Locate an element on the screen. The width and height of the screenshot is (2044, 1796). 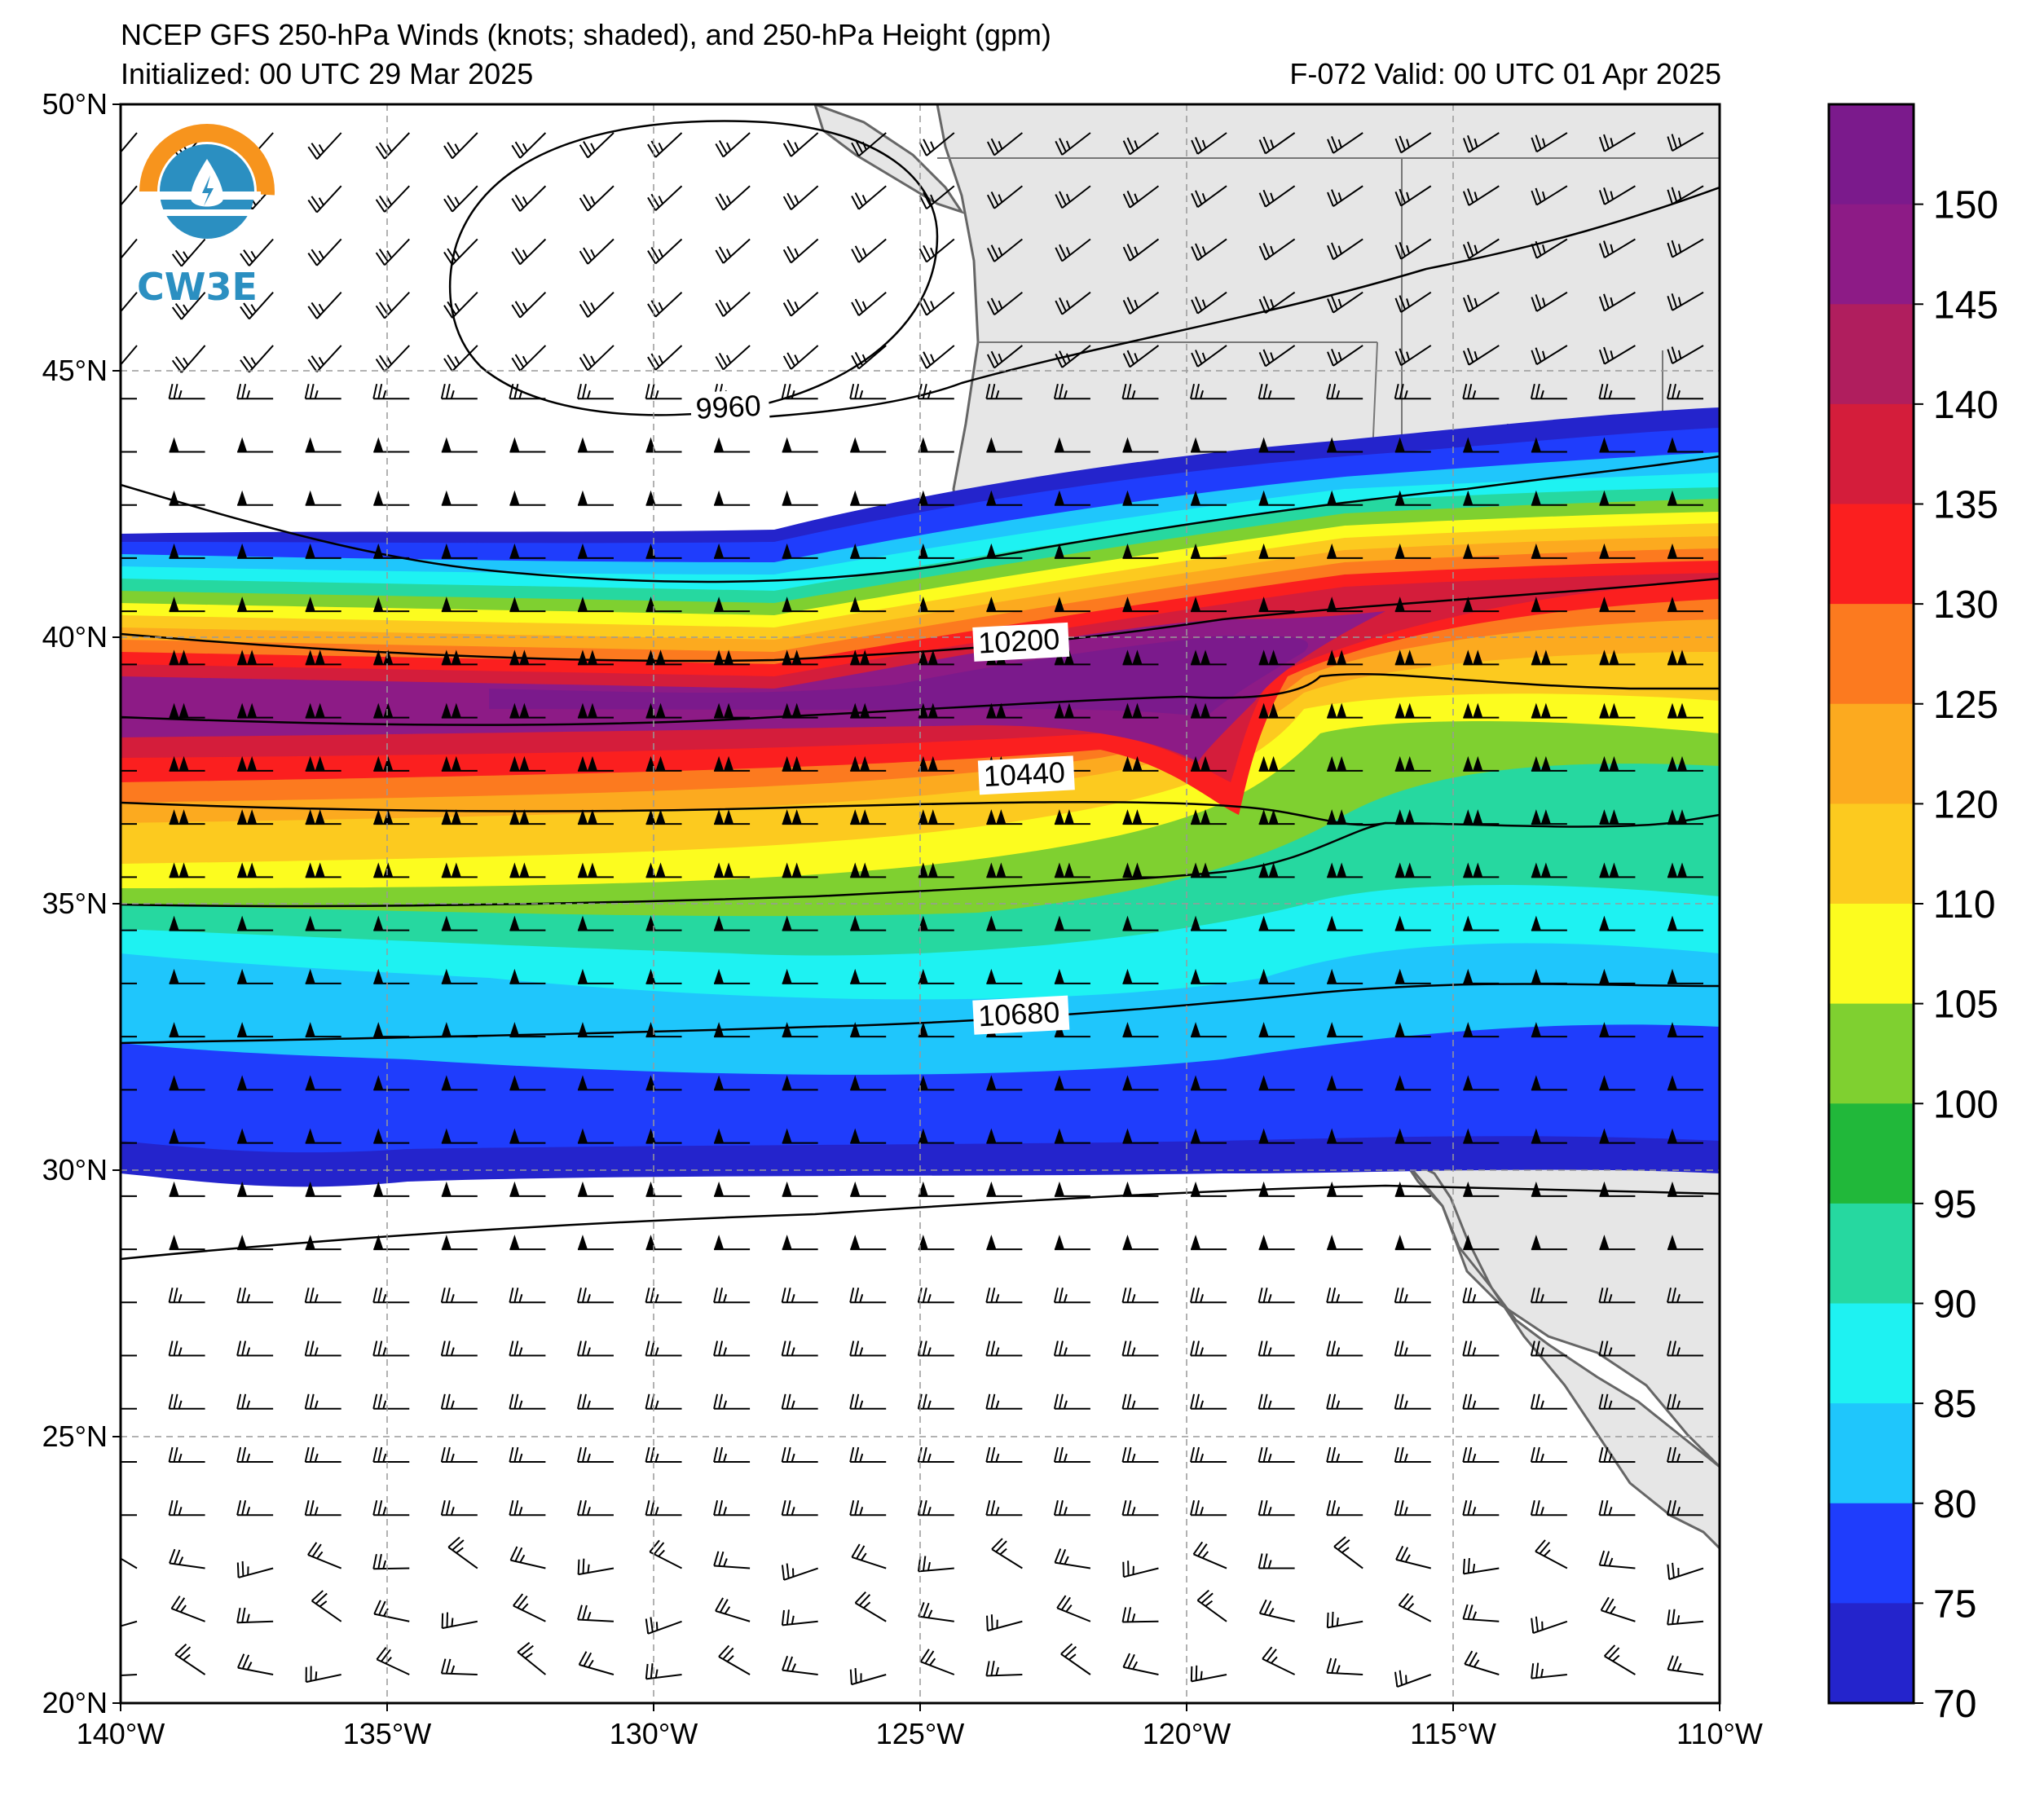
colorbar-tick-label: 85 is located at coordinates (1954, 1404).